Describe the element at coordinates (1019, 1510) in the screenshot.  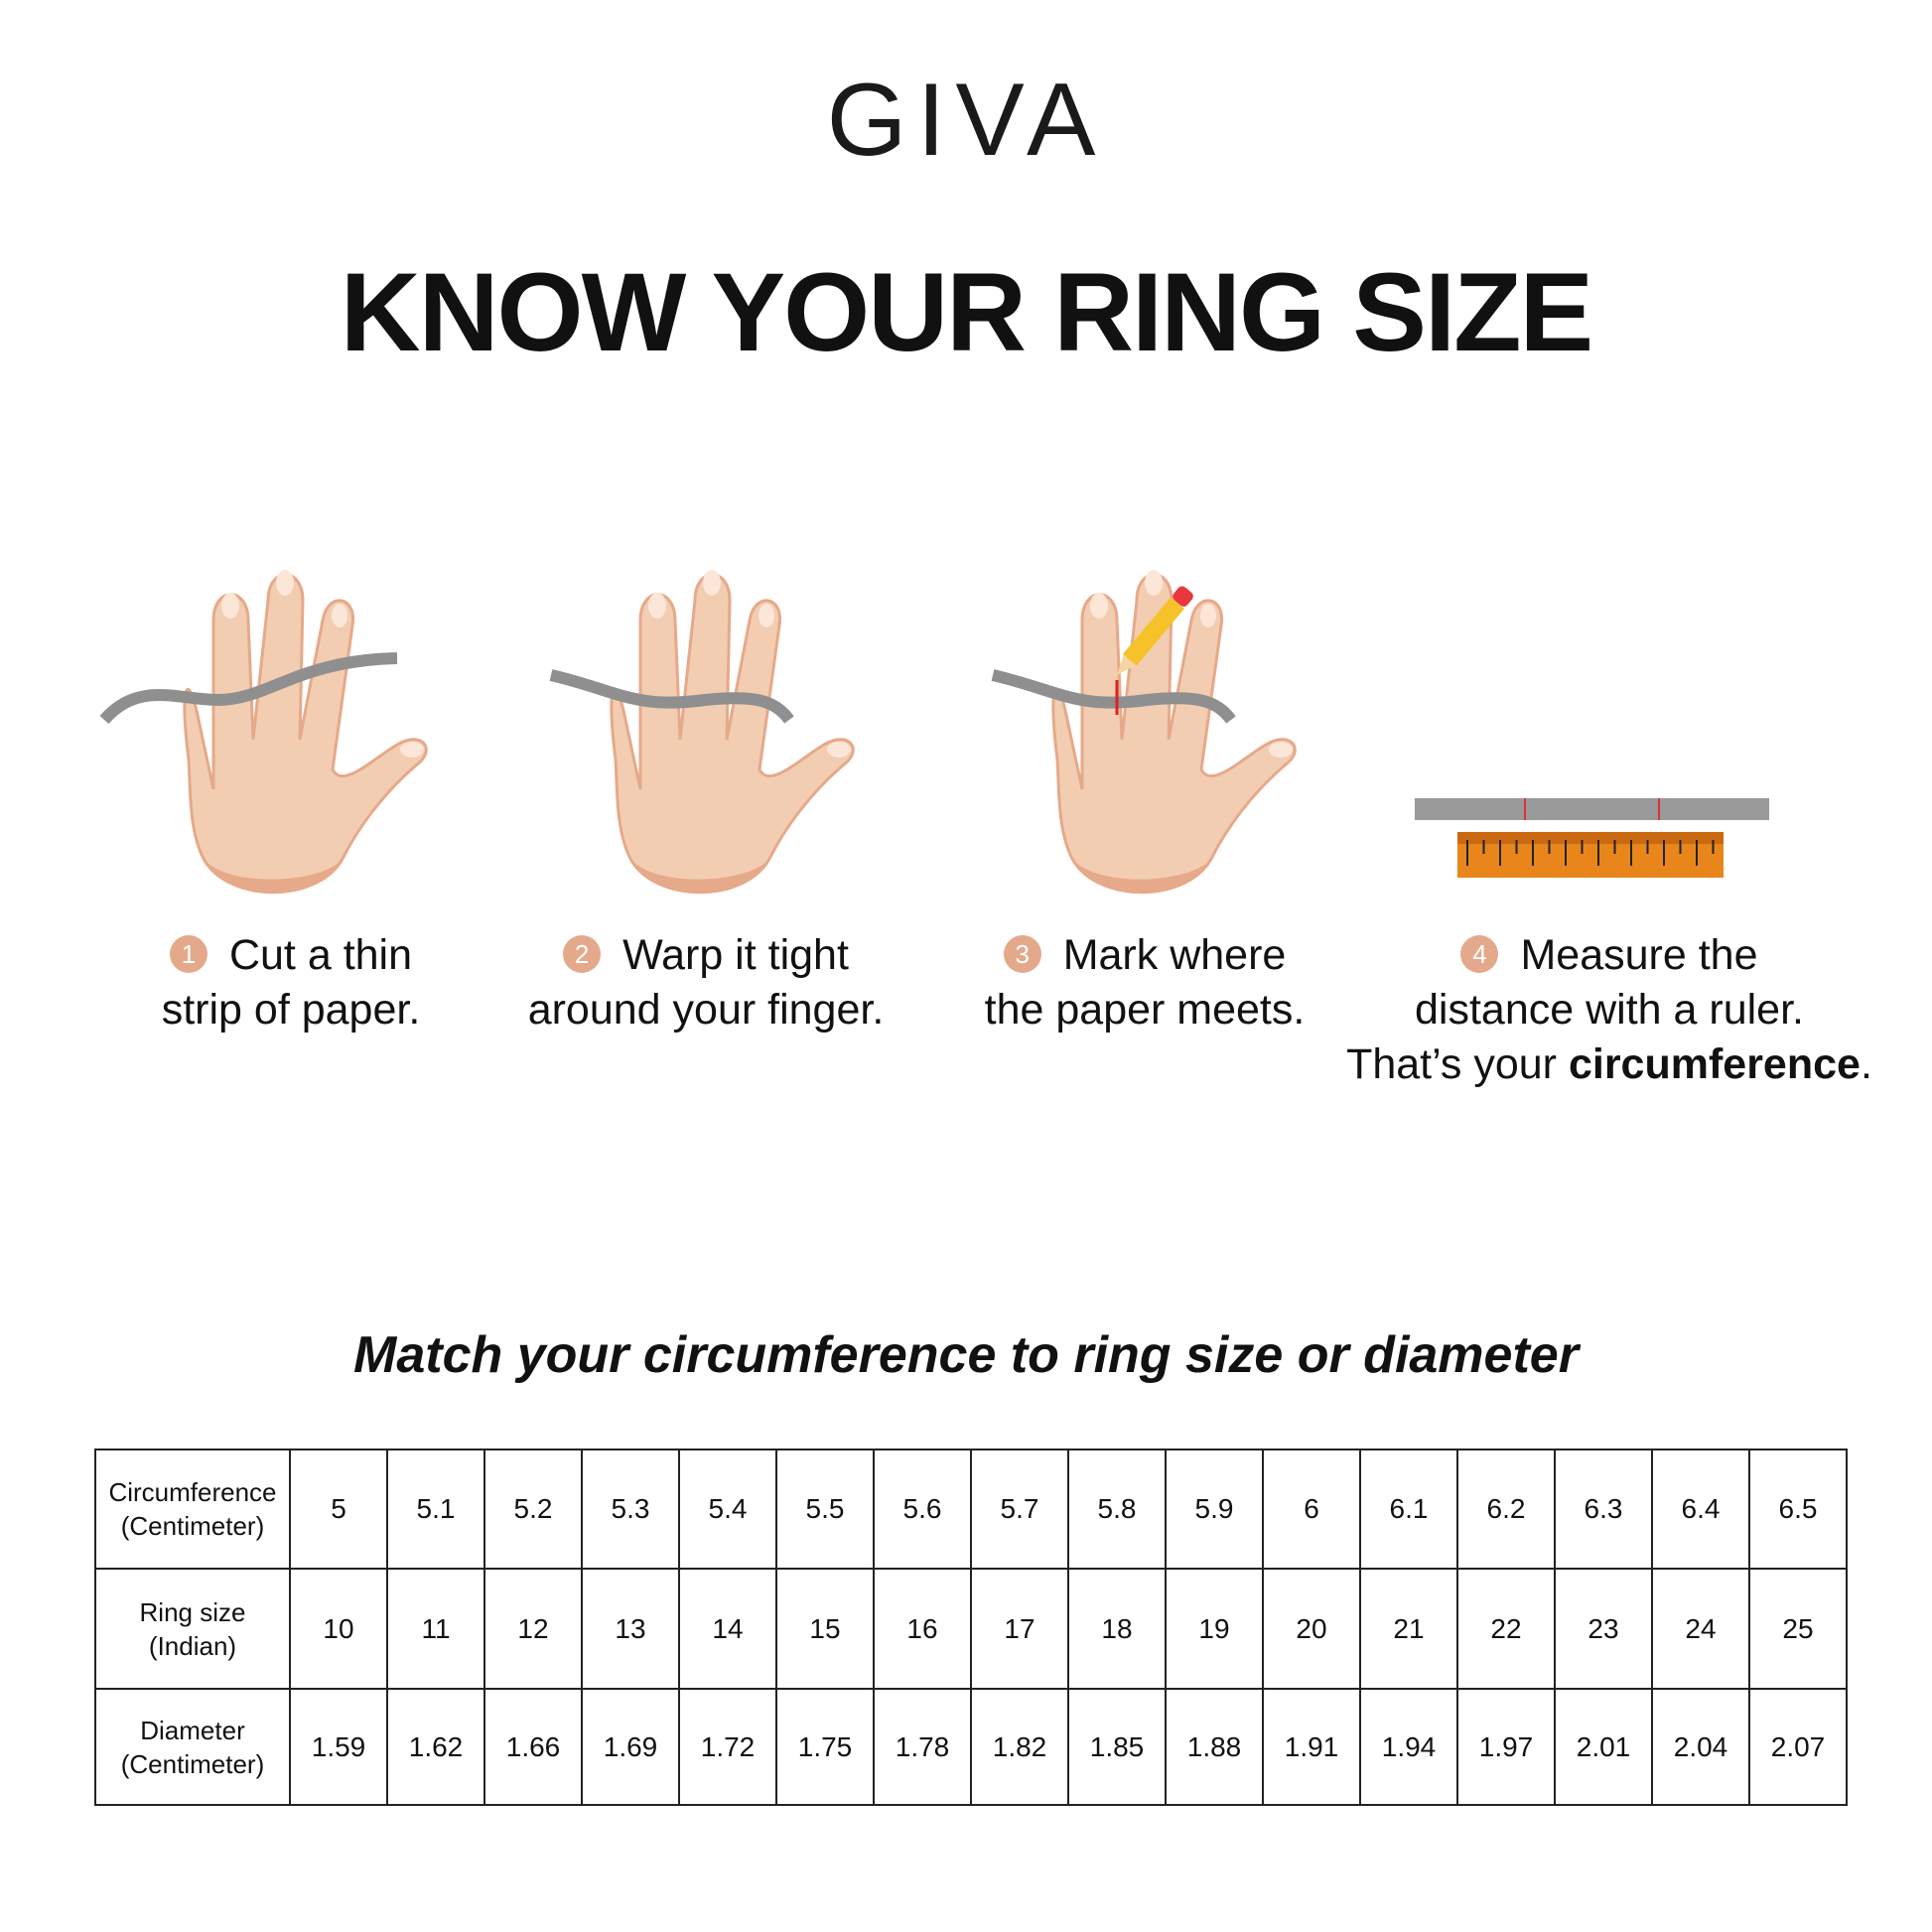
I see `table-cell: 5.7` at that location.